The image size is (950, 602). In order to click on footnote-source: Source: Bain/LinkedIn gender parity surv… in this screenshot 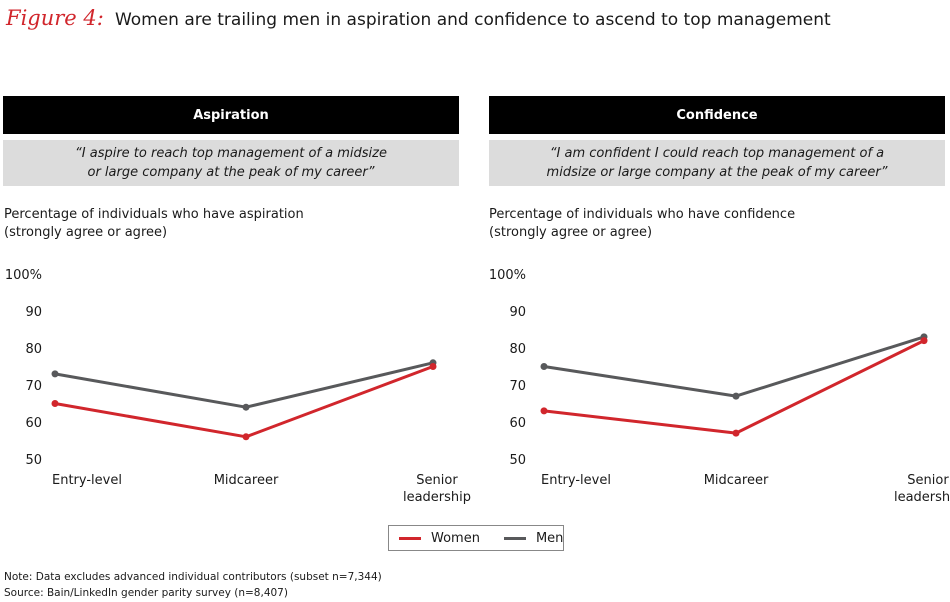, I will do `click(146, 593)`.